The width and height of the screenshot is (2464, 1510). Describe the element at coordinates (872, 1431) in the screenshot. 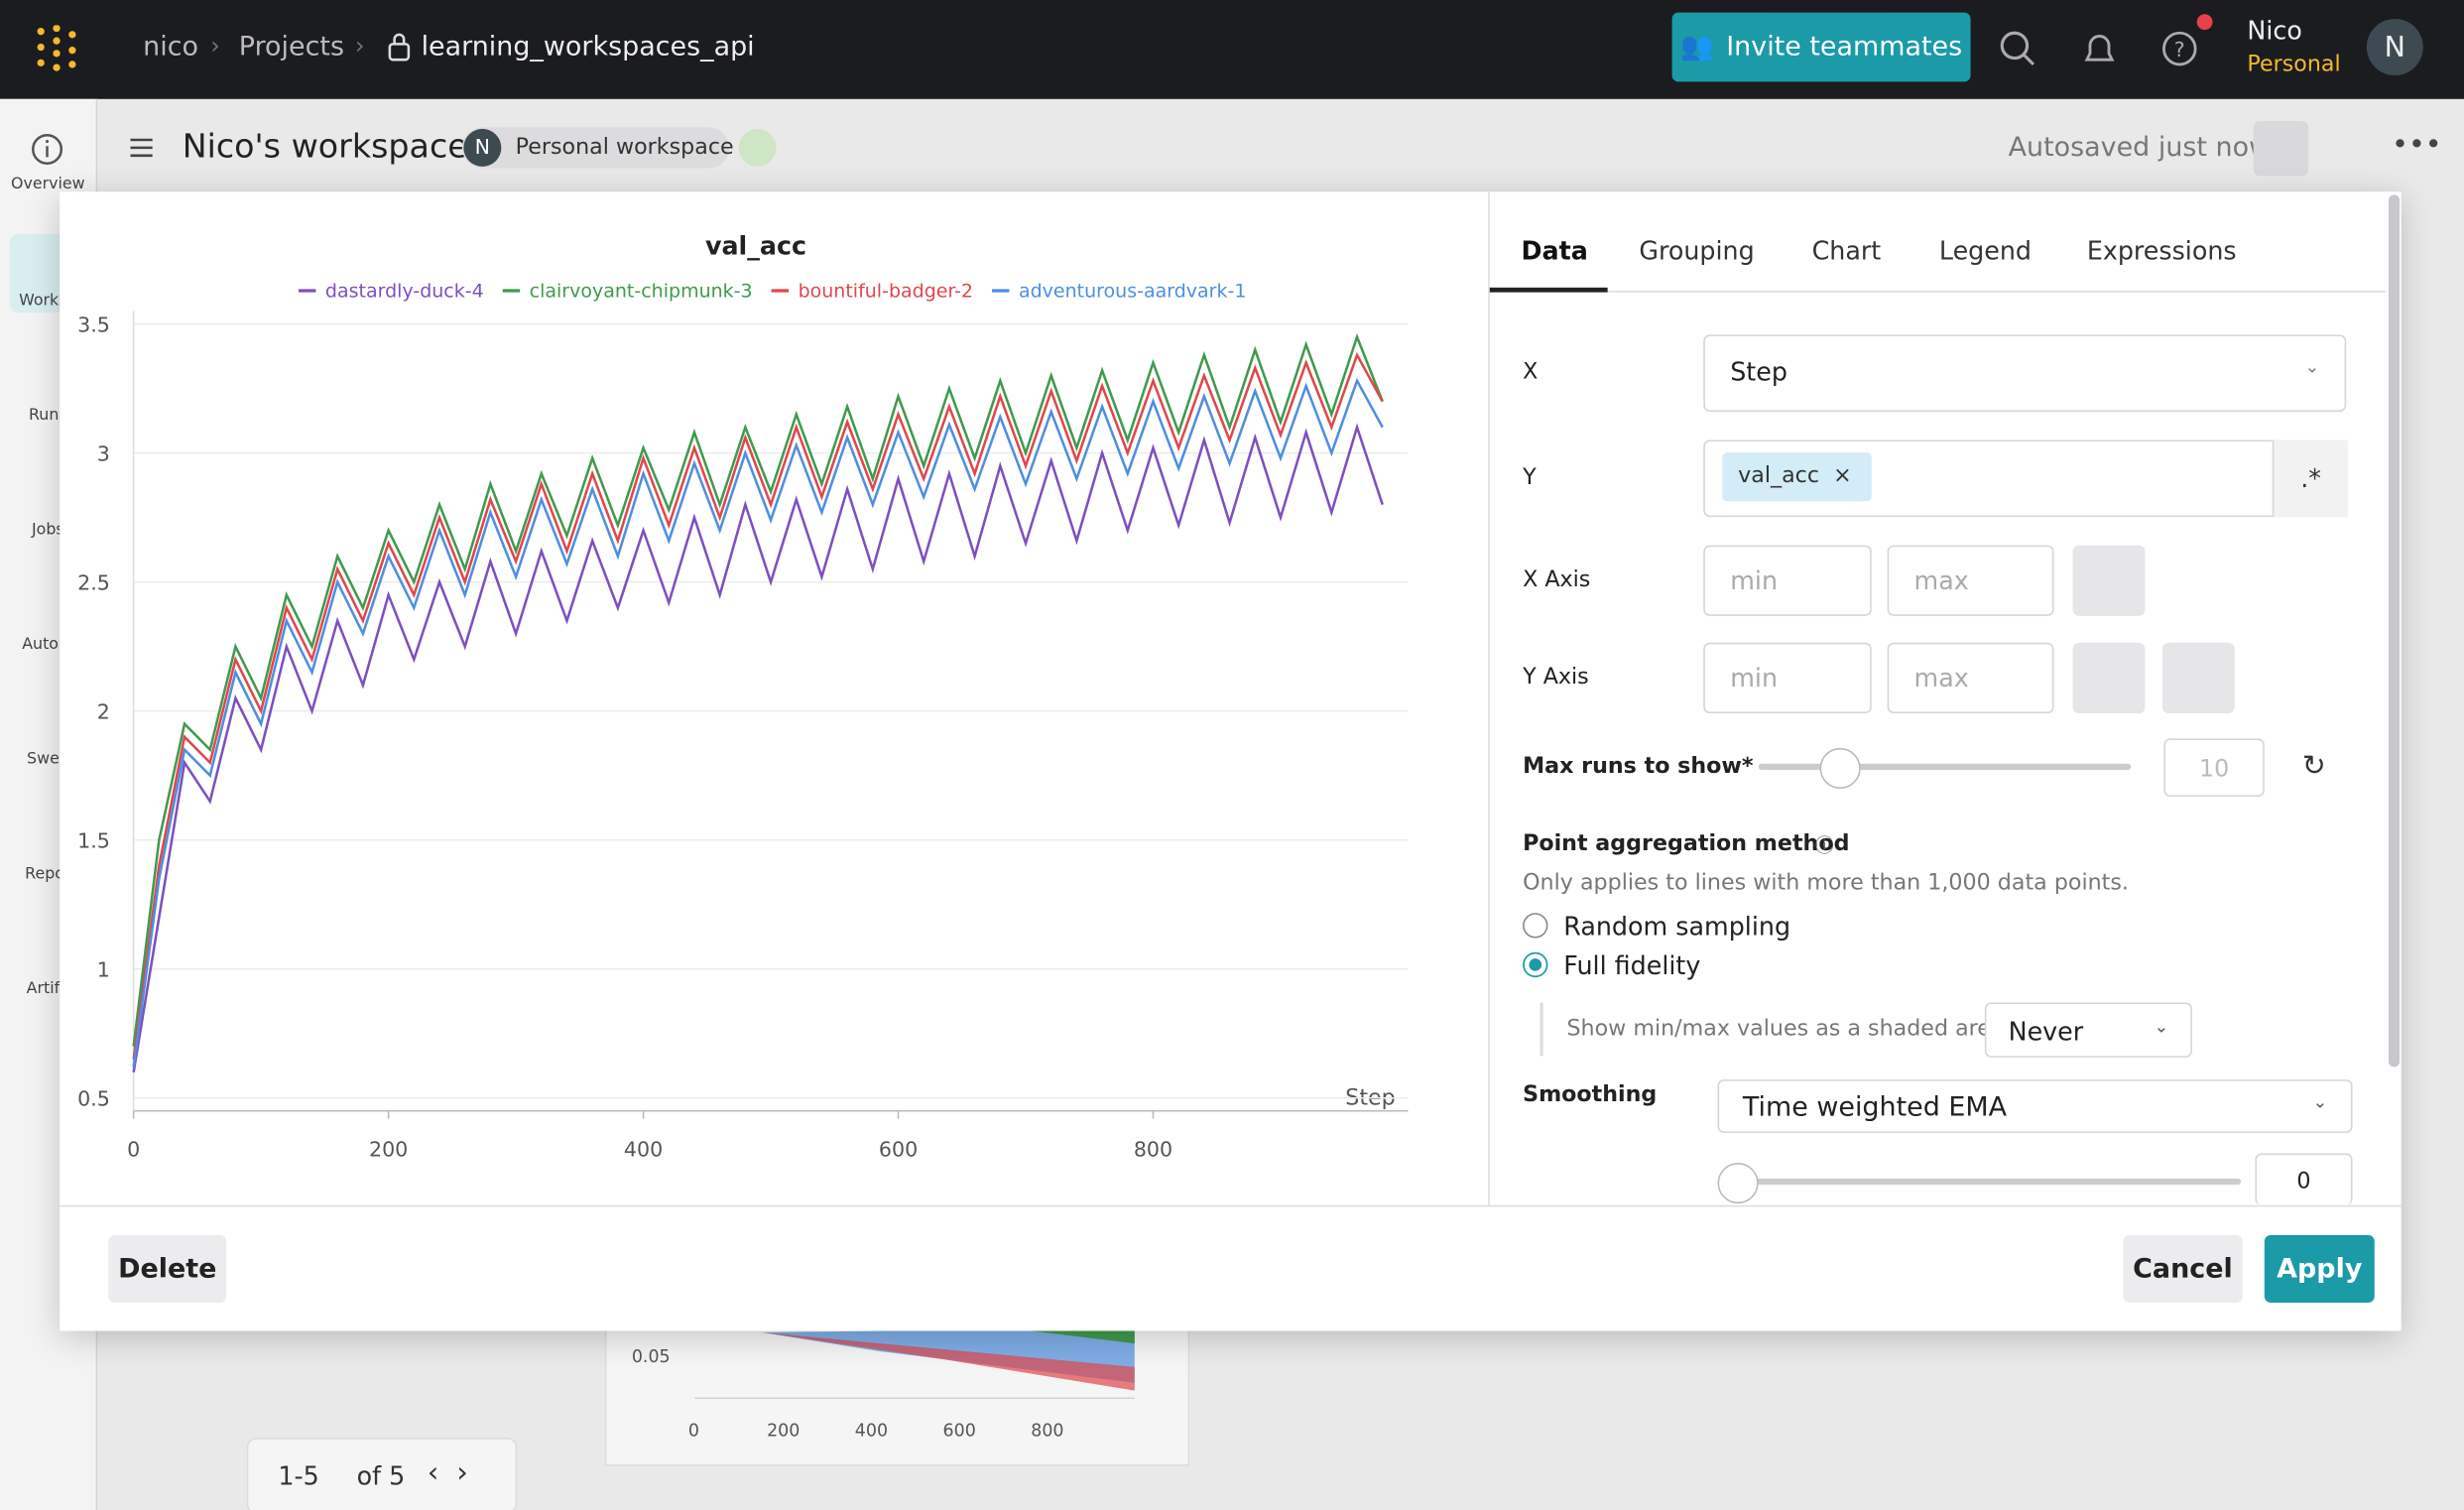

I see `bg-tick: 400` at that location.